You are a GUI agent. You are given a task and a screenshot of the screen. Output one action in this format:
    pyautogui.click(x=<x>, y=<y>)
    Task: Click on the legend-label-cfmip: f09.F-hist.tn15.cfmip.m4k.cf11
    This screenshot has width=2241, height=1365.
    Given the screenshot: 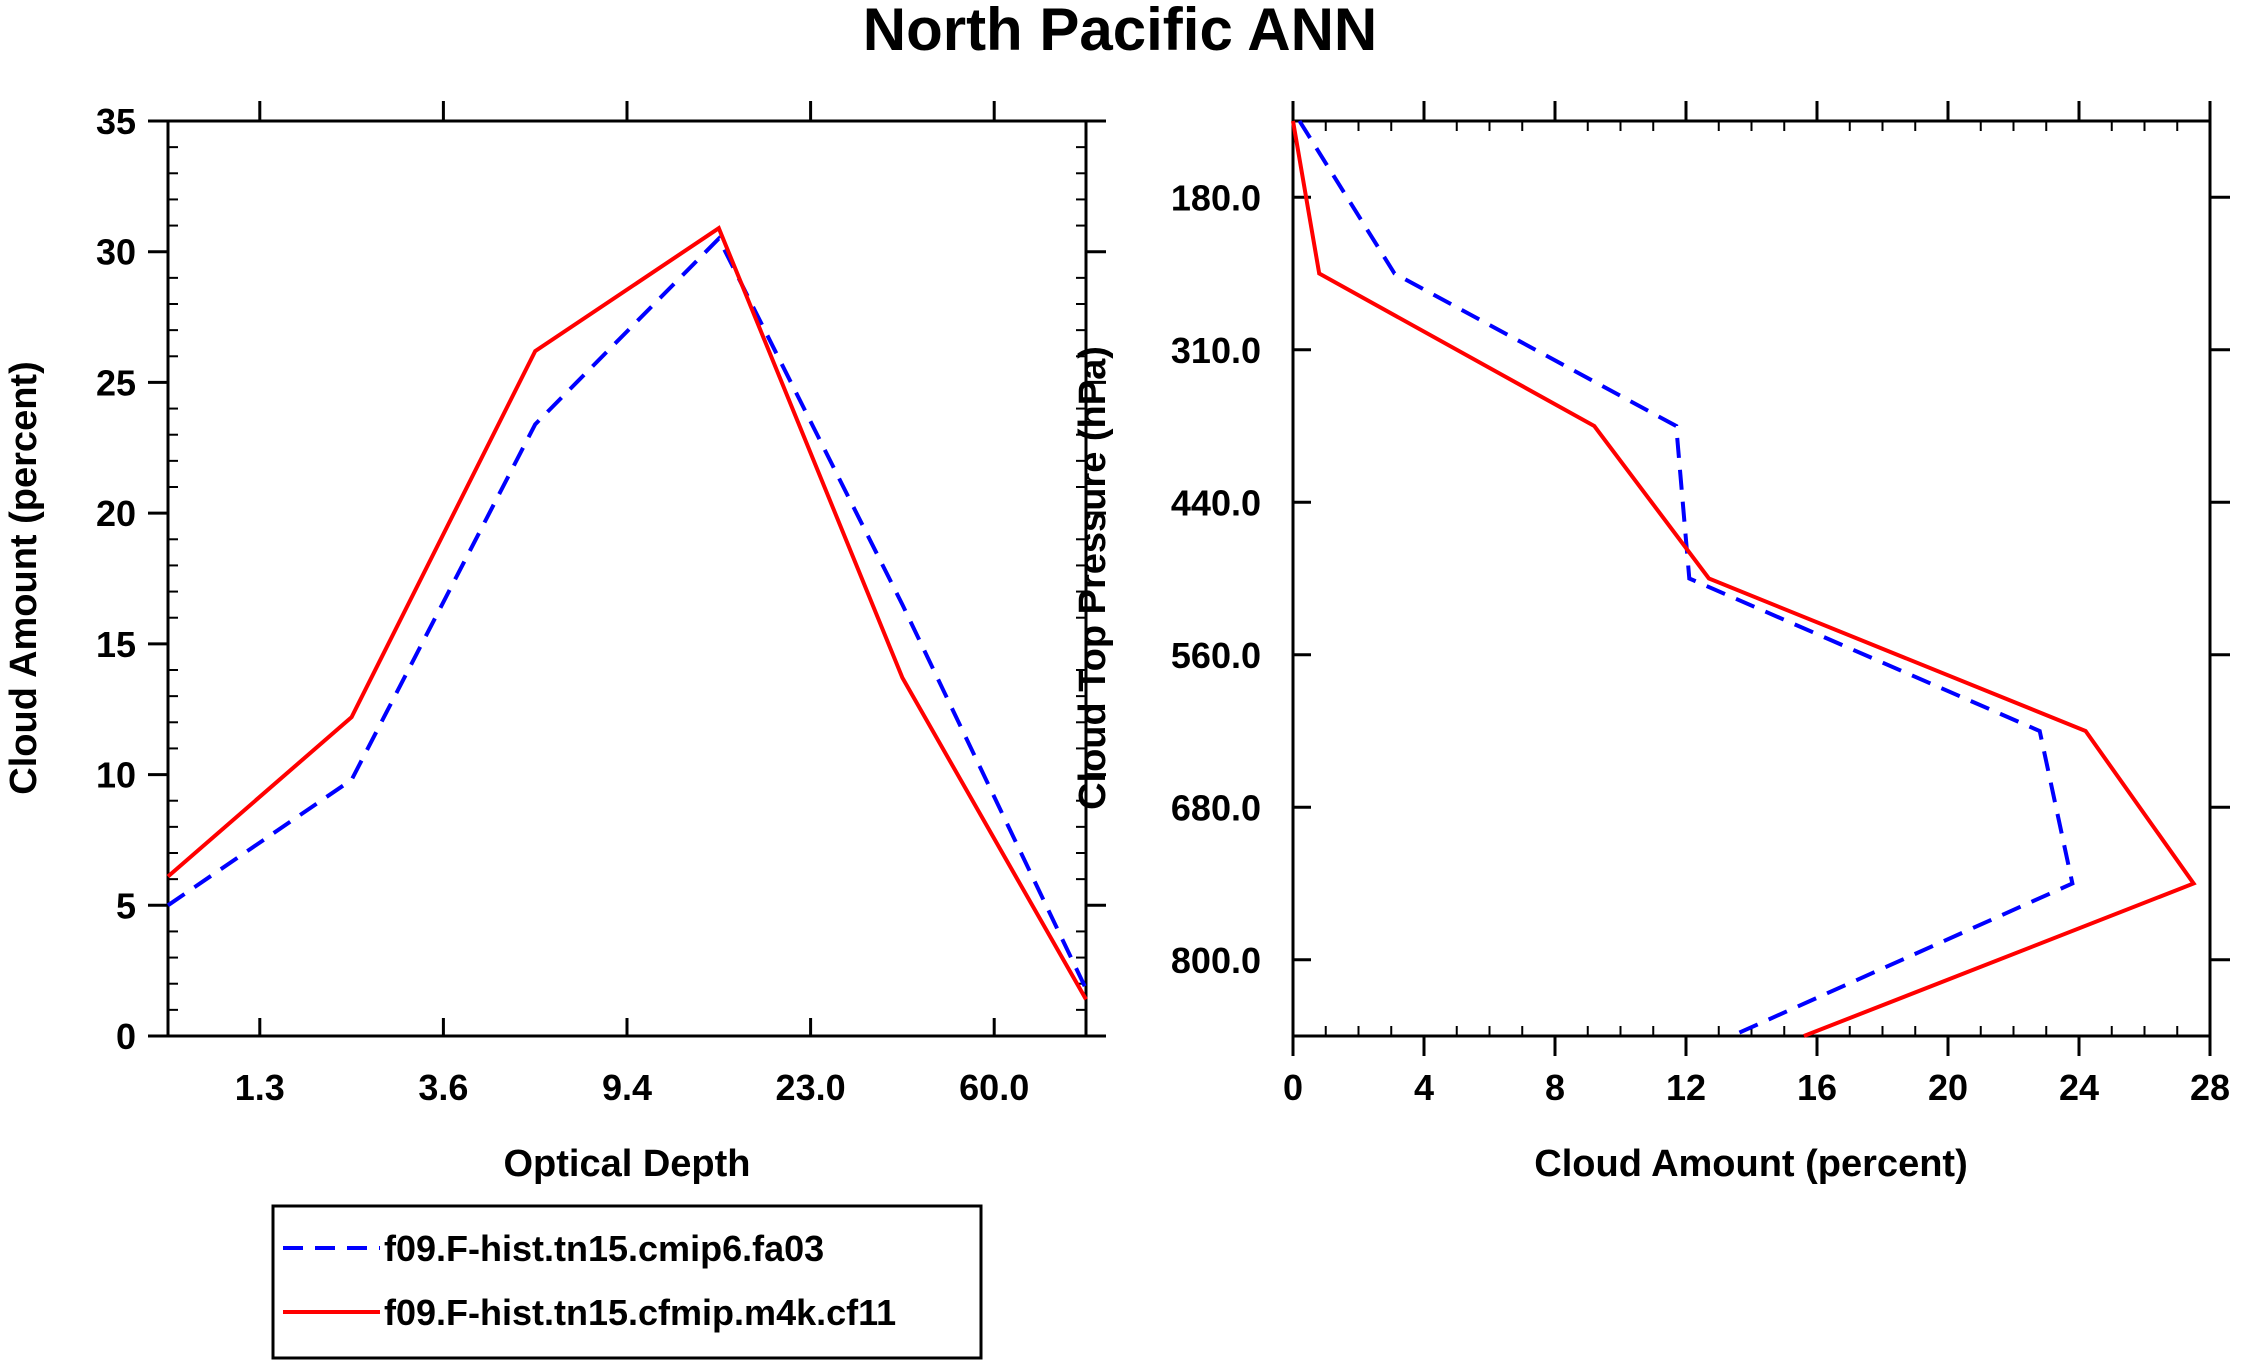 What is the action you would take?
    pyautogui.click(x=640, y=1312)
    